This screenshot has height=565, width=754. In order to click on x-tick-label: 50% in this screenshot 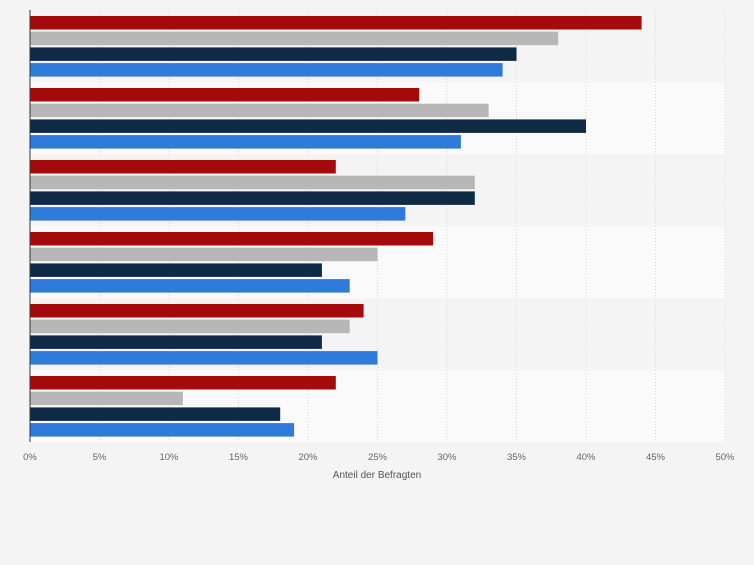, I will do `click(725, 457)`.